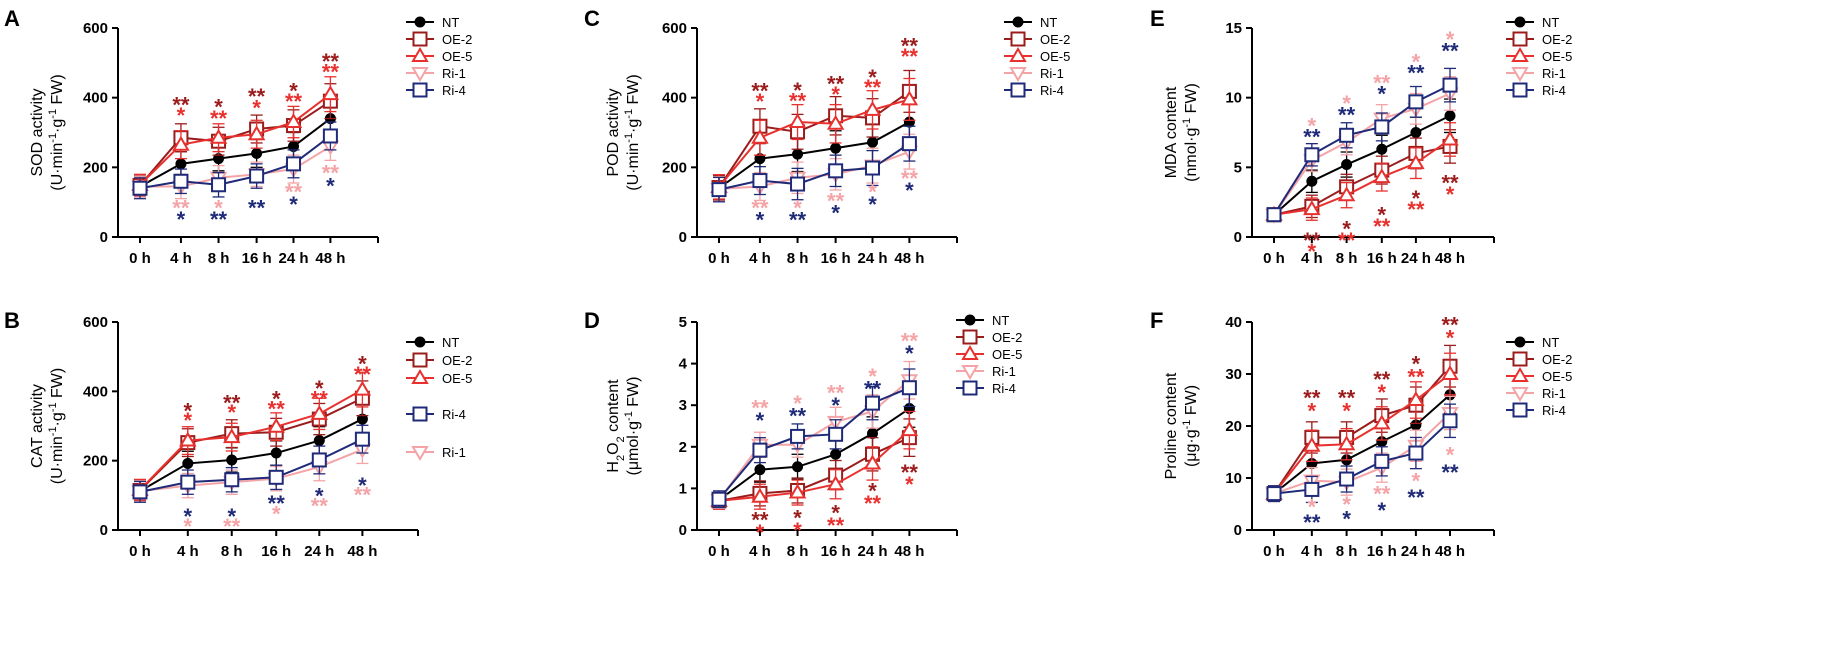 This screenshot has height=651, width=1836. I want to click on x-tick-label: 0 h, so click(140, 258).